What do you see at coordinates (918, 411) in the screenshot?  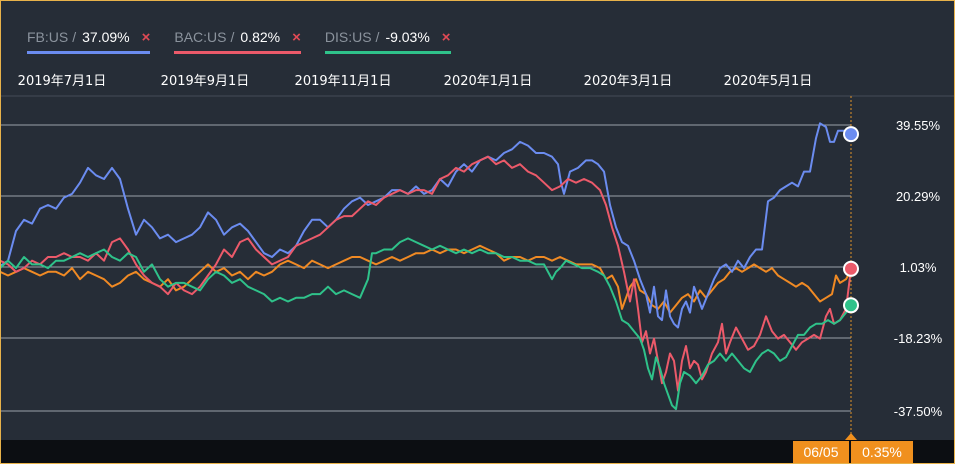 I see `y-tick-label: -37.50%` at bounding box center [918, 411].